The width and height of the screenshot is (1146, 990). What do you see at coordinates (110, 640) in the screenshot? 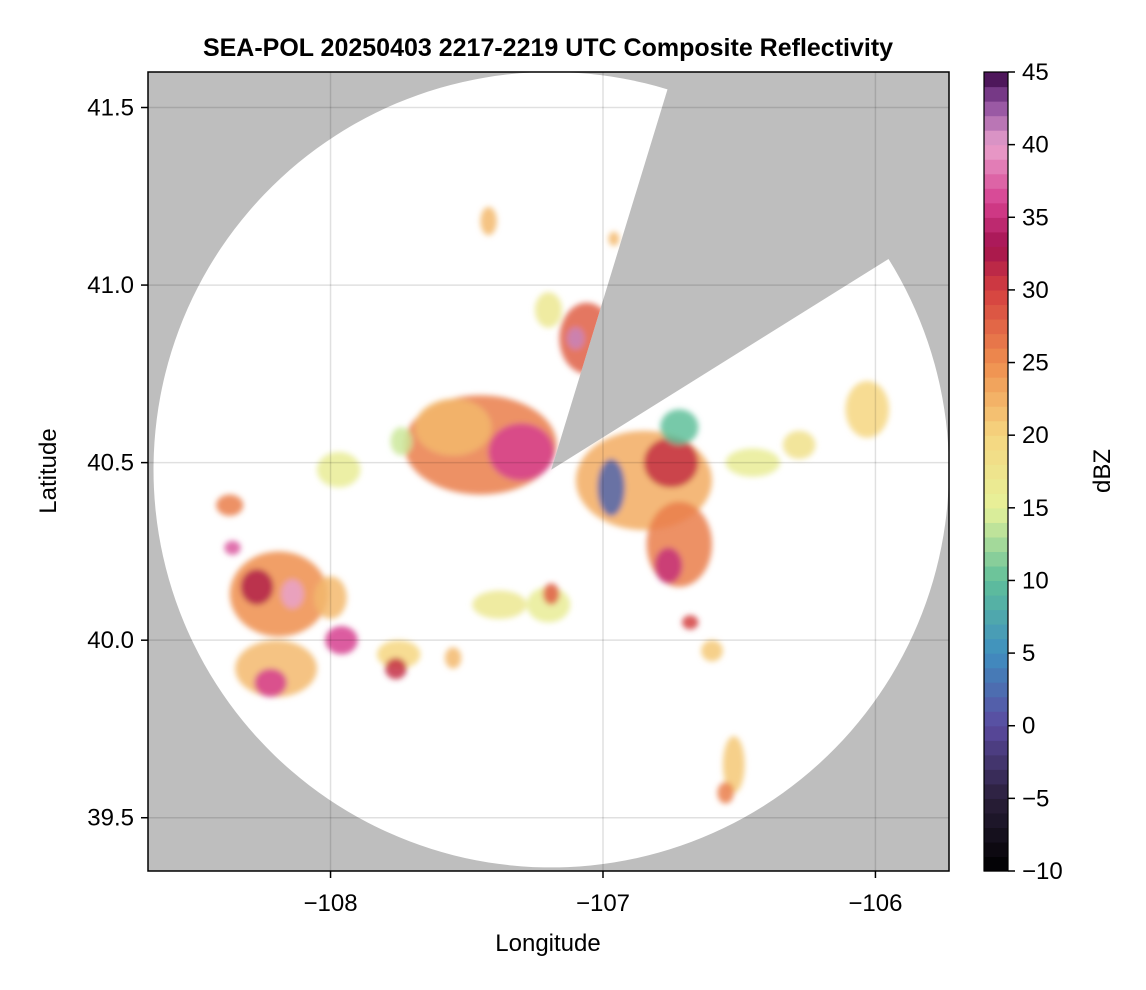
I see `y-tick-label: 40.0` at bounding box center [110, 640].